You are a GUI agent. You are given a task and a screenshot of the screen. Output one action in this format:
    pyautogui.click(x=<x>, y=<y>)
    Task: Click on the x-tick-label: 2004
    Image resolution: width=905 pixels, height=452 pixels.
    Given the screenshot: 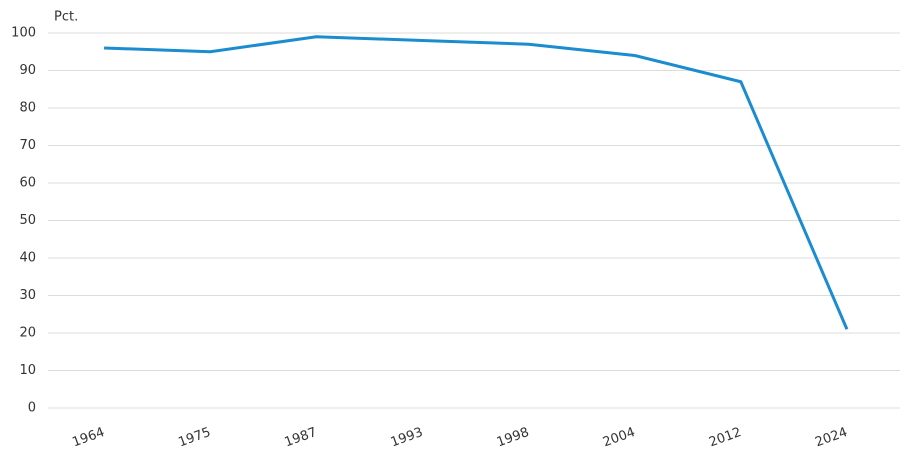 What is the action you would take?
    pyautogui.click(x=619, y=437)
    